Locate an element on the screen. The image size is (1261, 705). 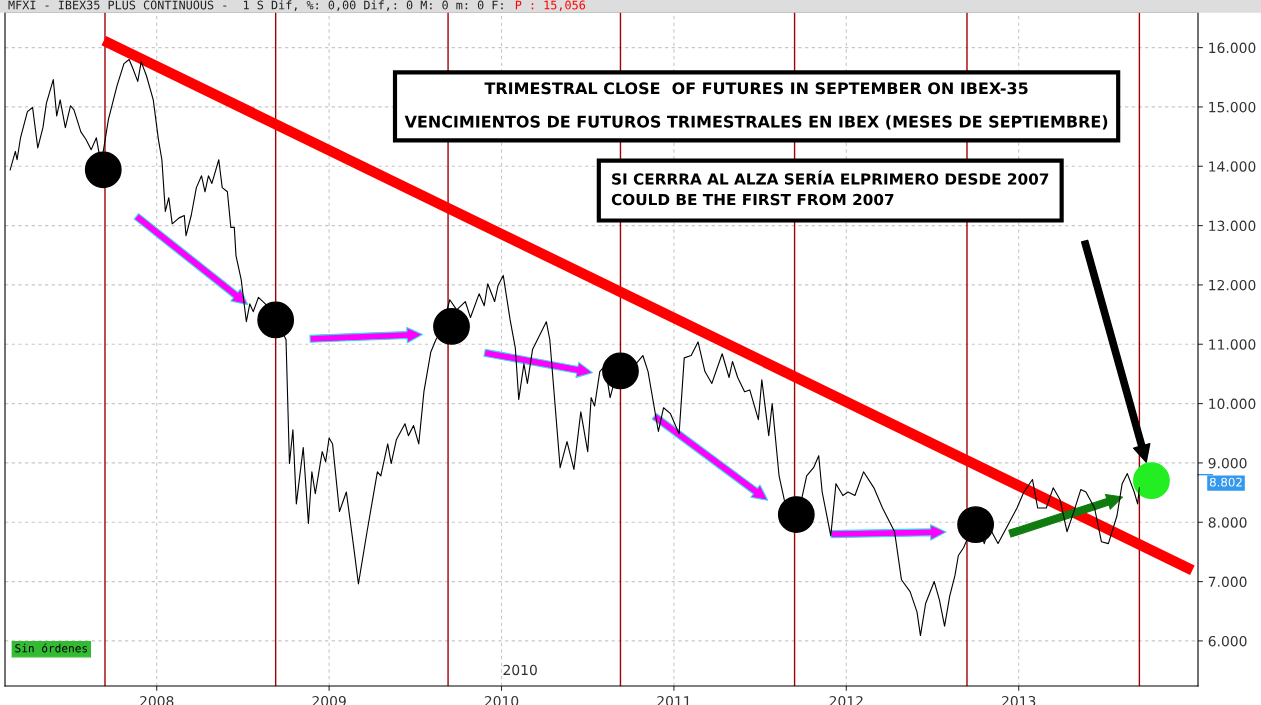
text: TRIMESTRAL CLOSE OF FUTURES IN SEPTEMBER ON IBEX-35 VENCIMIENTOS DE FUTUROS TRIMESTRALES EN IBEX (MESES DE SEPTIEMBRE) is located at coordinates (756, 106).